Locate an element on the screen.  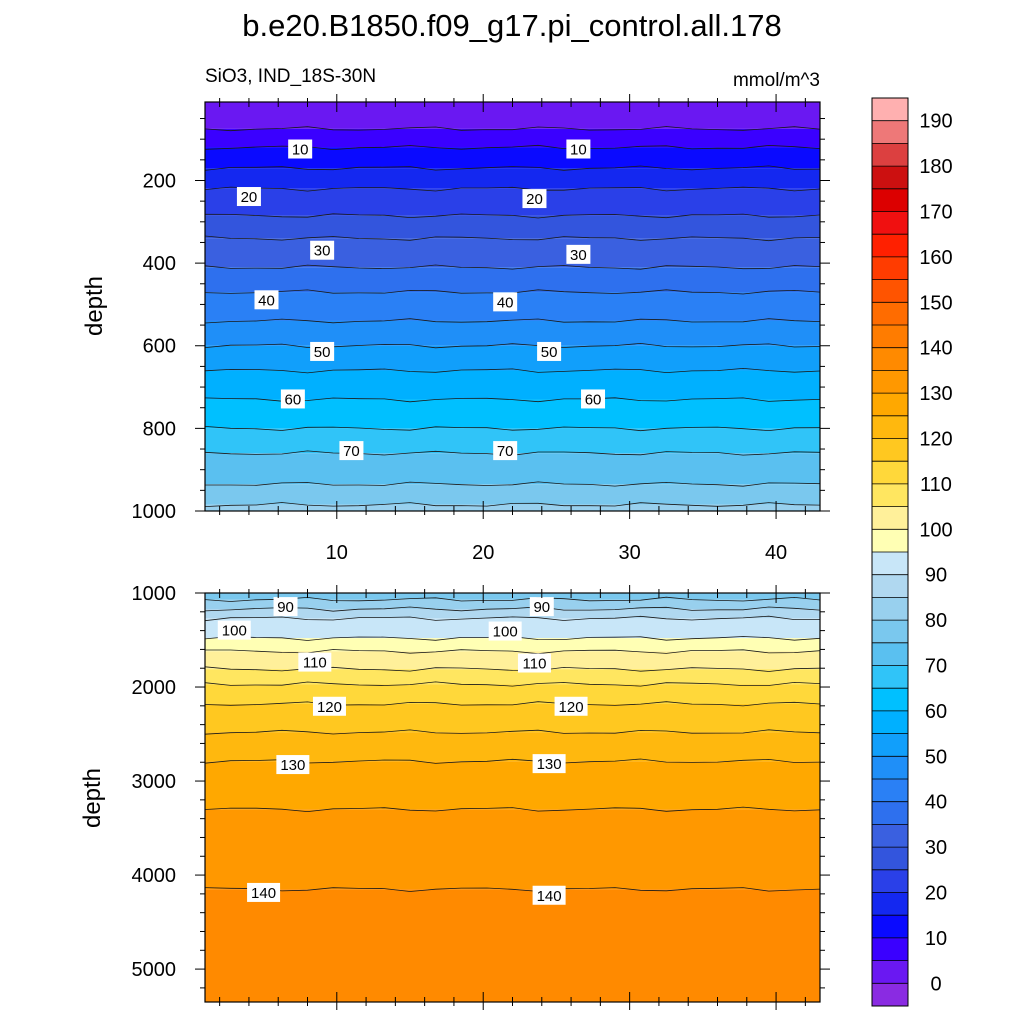
colorbar-label: 90 is located at coordinates (936, 576).